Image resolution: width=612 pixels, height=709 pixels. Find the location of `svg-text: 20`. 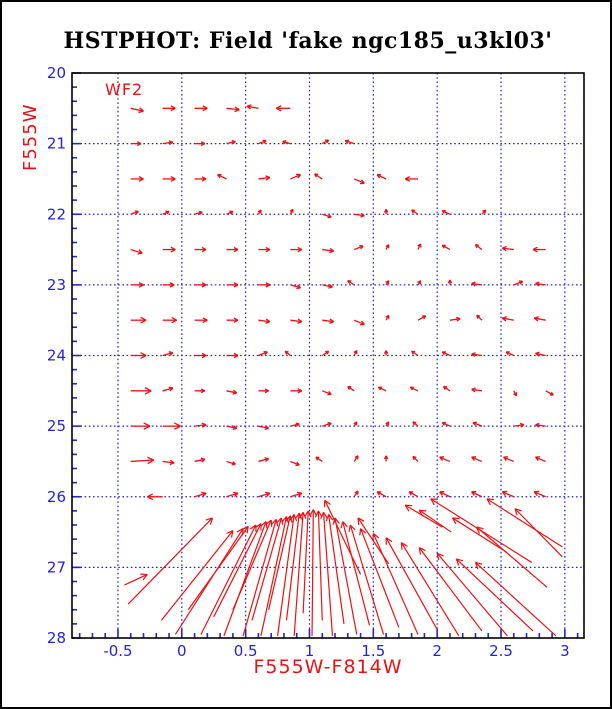

svg-text: 20 is located at coordinates (56, 73).